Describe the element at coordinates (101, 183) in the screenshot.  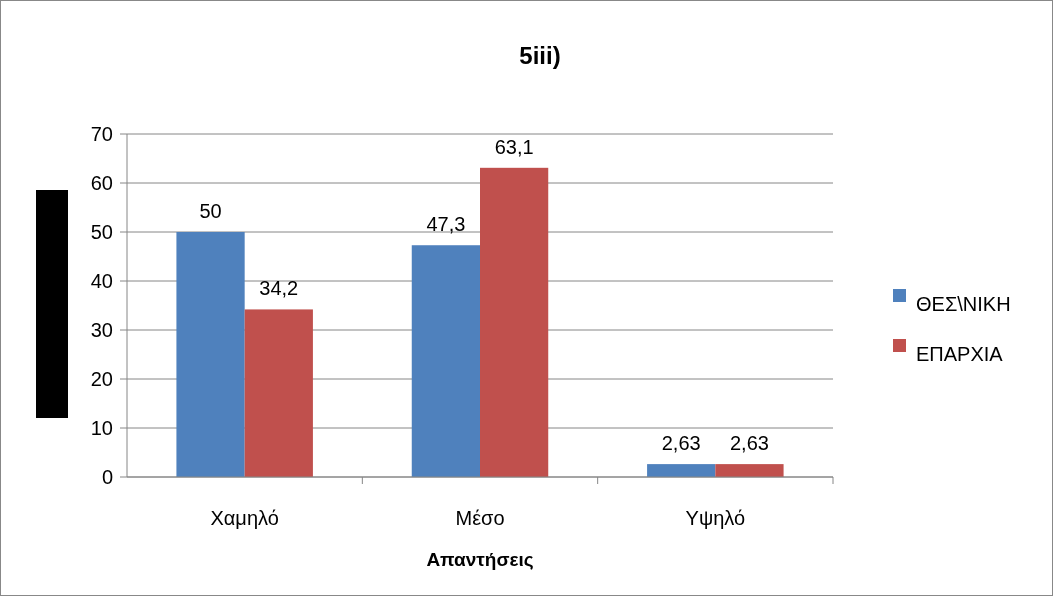
I see `y-tick-label: 60` at that location.